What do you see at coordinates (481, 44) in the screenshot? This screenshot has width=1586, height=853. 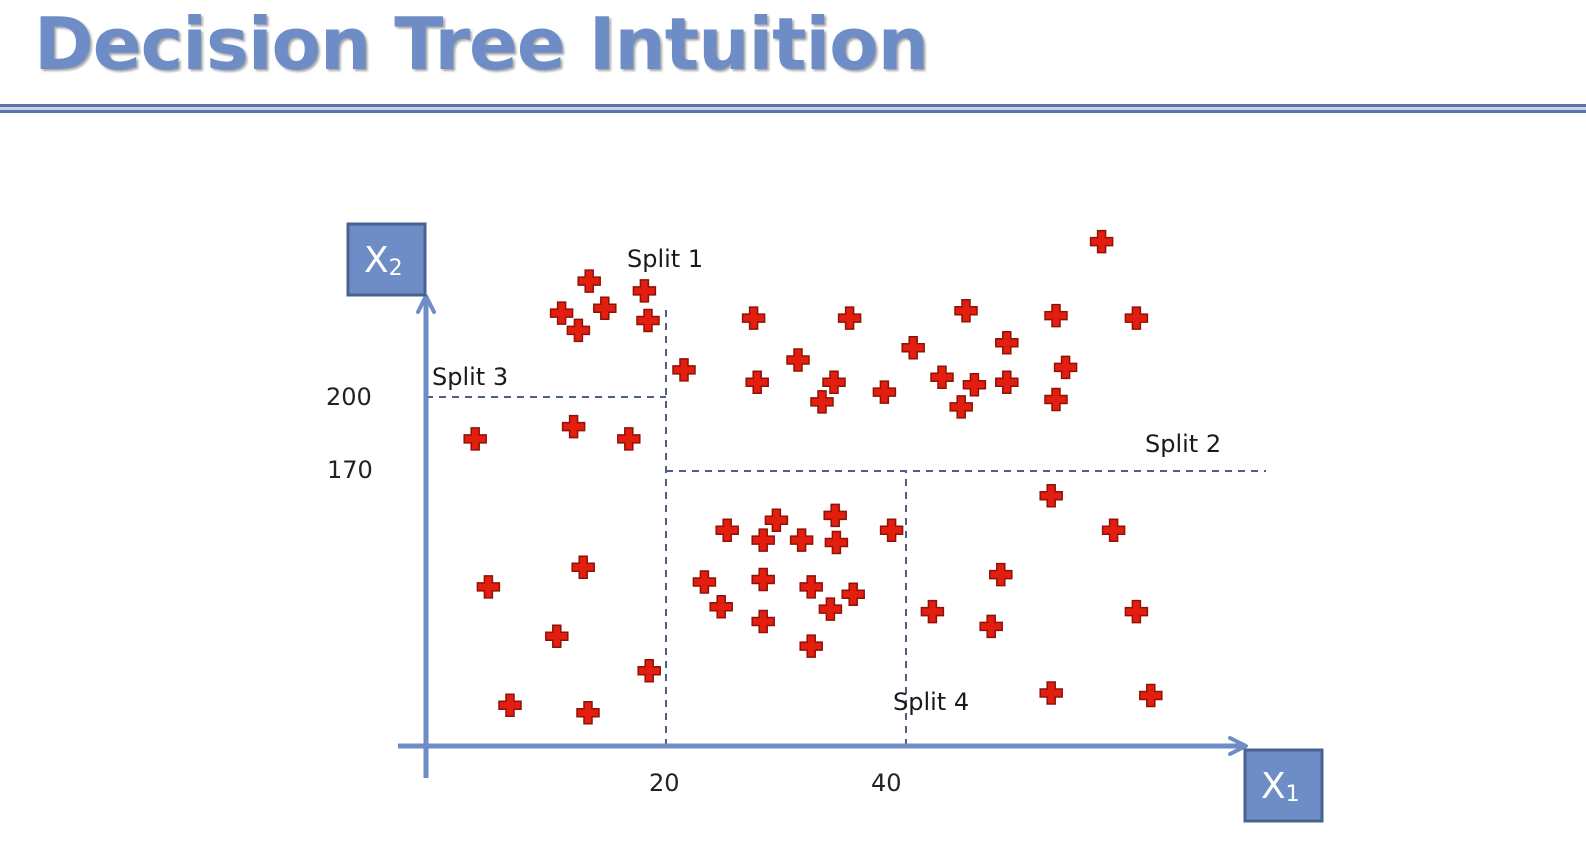 I see `slide-title: Decision Tree Intuition` at bounding box center [481, 44].